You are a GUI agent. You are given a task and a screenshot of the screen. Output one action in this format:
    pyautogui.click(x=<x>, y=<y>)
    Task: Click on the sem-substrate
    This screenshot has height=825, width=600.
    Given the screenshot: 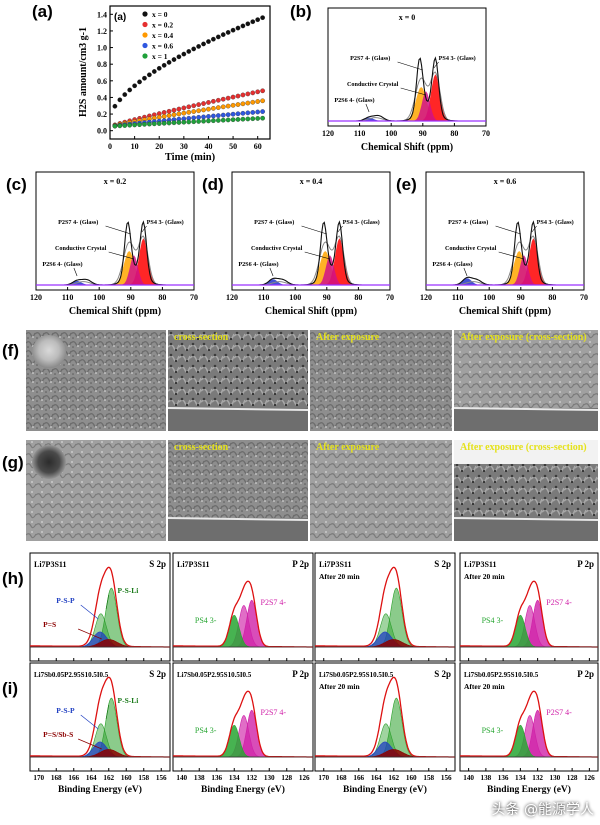 What is the action you would take?
    pyautogui.click(x=526, y=419)
    